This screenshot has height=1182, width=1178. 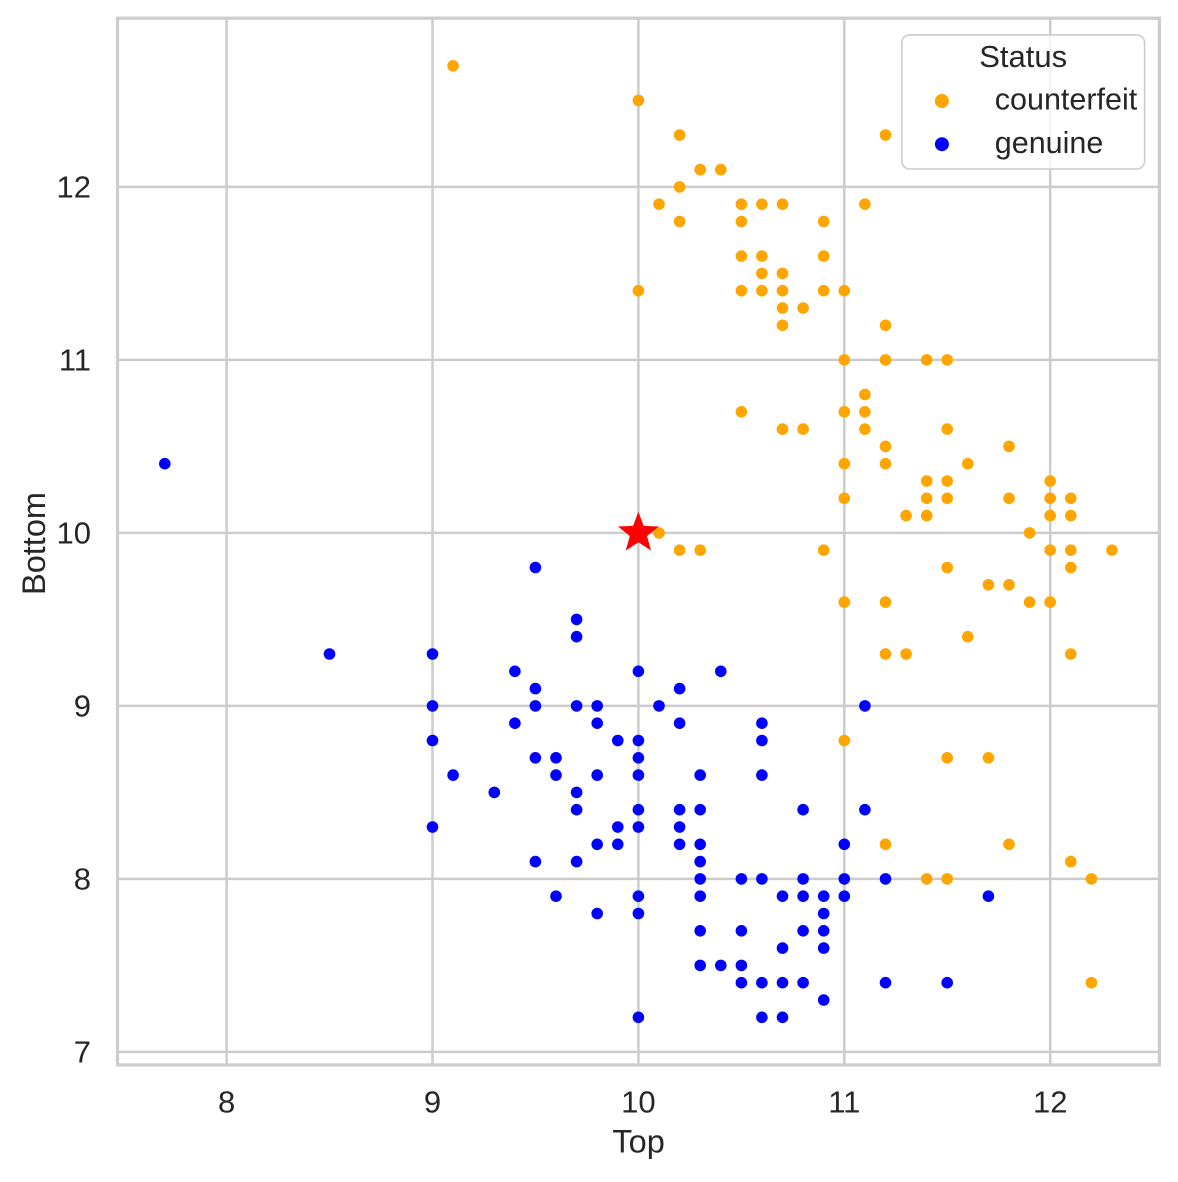 What do you see at coordinates (638, 1142) in the screenshot?
I see `svg-text: Top` at bounding box center [638, 1142].